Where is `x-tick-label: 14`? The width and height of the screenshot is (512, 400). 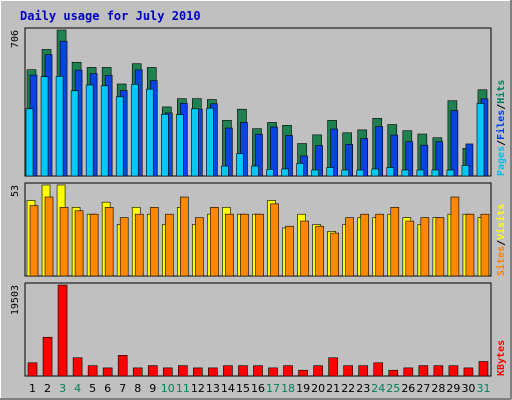
x-tick-label: 14 is located at coordinates (228, 388).